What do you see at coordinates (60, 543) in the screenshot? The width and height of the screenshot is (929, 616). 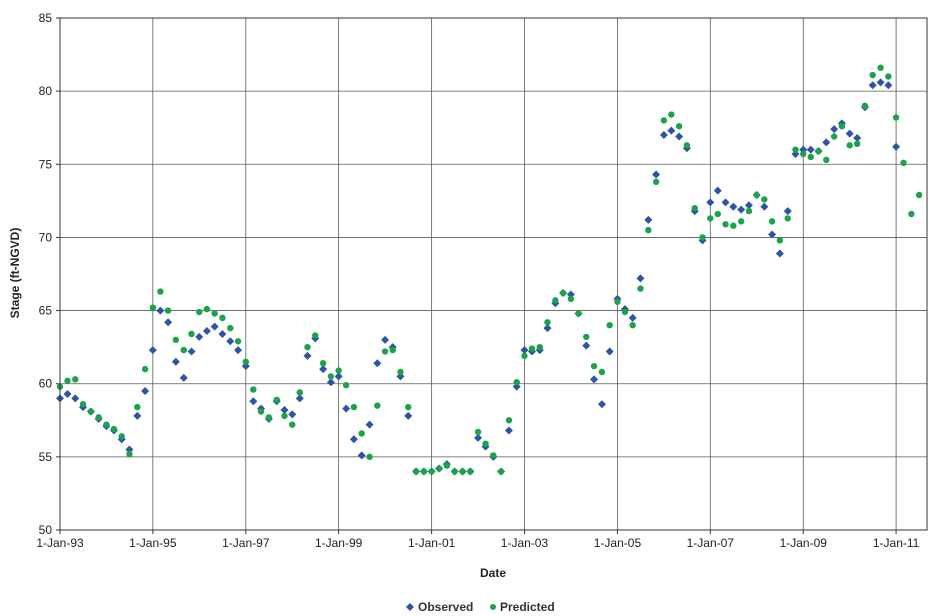 I see `x-tick-label: 1-Jan-93` at bounding box center [60, 543].